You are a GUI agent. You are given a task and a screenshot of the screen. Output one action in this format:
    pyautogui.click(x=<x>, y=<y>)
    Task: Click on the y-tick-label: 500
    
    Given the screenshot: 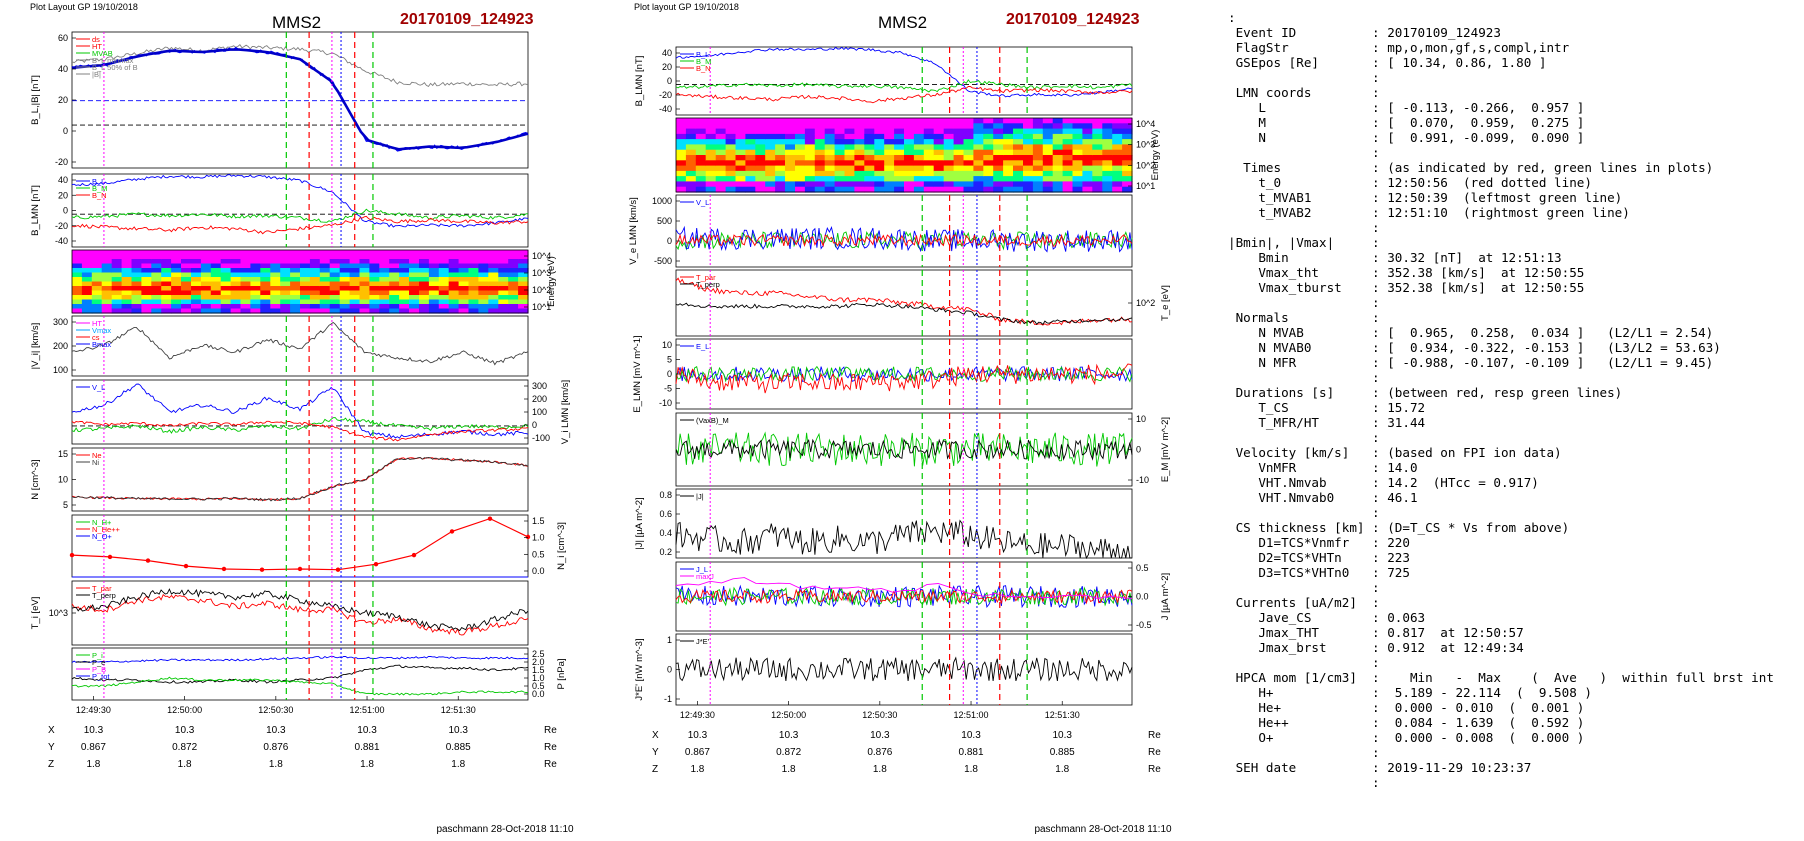 What is the action you would take?
    pyautogui.click(x=664, y=221)
    